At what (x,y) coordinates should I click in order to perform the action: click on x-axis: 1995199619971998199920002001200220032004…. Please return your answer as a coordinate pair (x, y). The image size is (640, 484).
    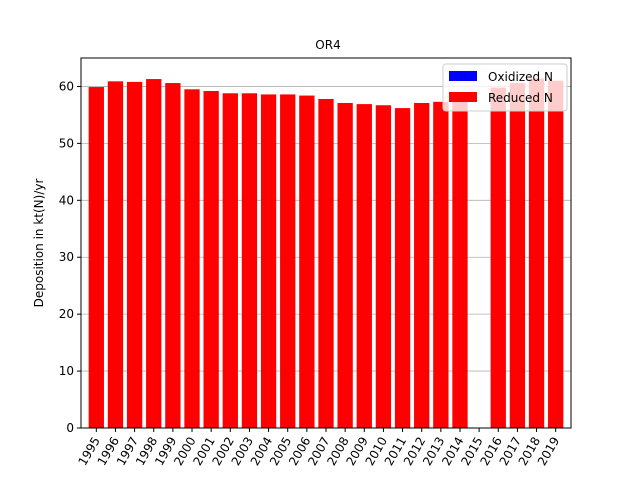
    Looking at the image, I should click on (319, 448).